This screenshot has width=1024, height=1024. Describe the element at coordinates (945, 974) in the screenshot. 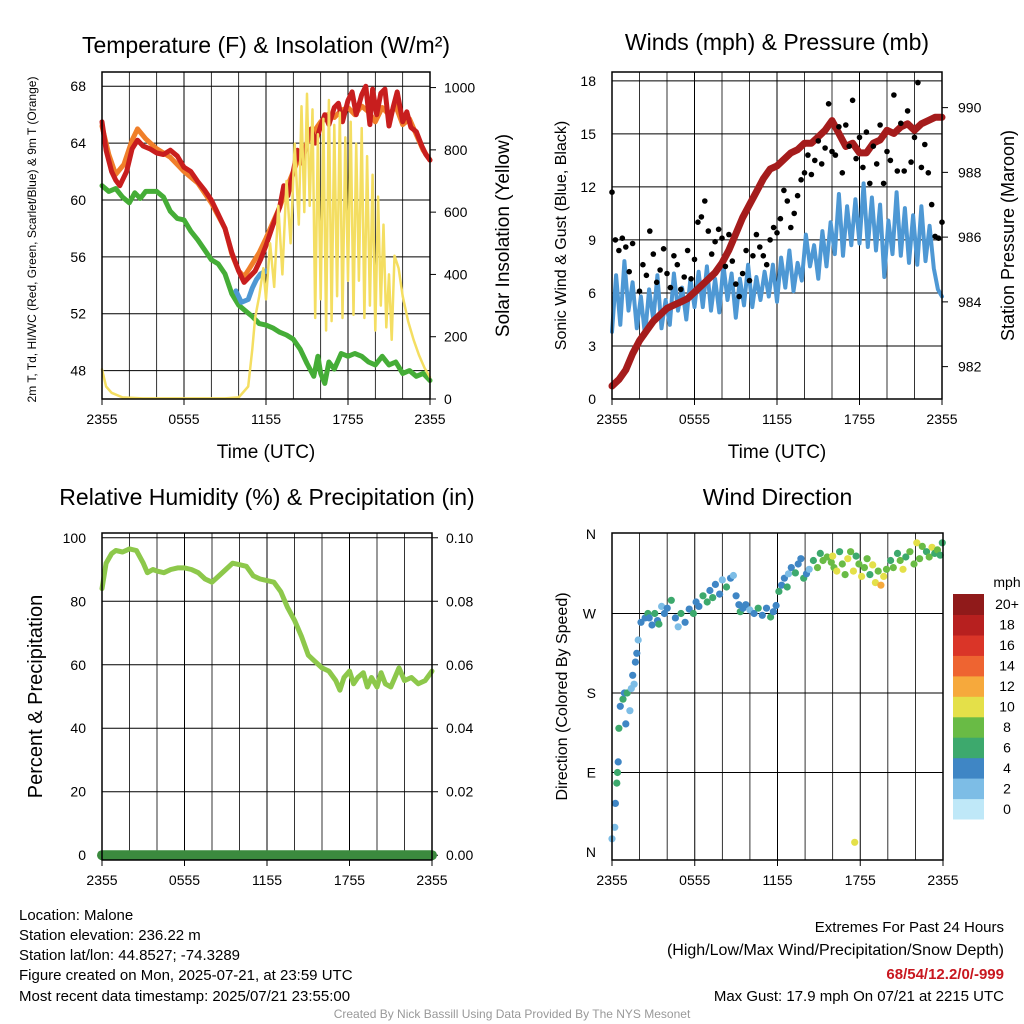

I see `extremes-values: 68/54/12.2/0/-999` at that location.